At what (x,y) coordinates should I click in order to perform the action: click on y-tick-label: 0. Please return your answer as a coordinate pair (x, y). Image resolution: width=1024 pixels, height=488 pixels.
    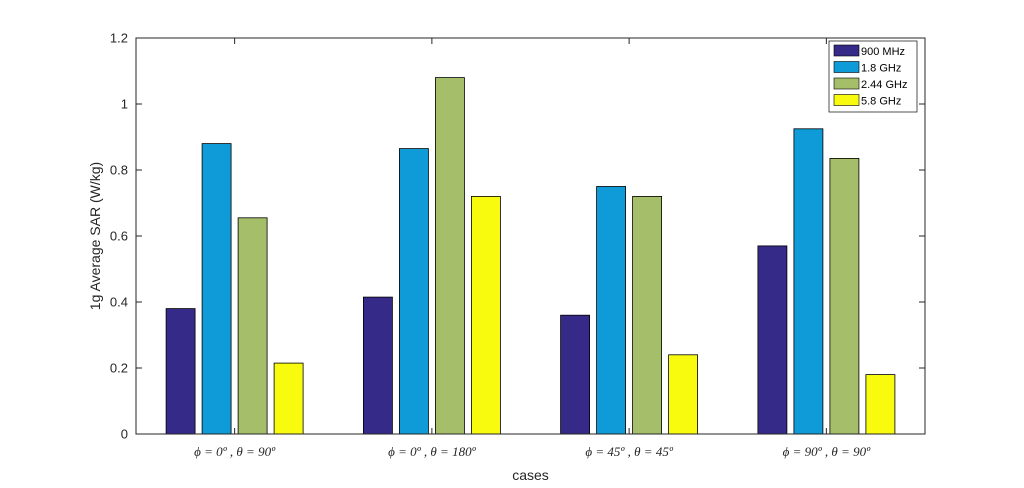
    Looking at the image, I should click on (124, 434).